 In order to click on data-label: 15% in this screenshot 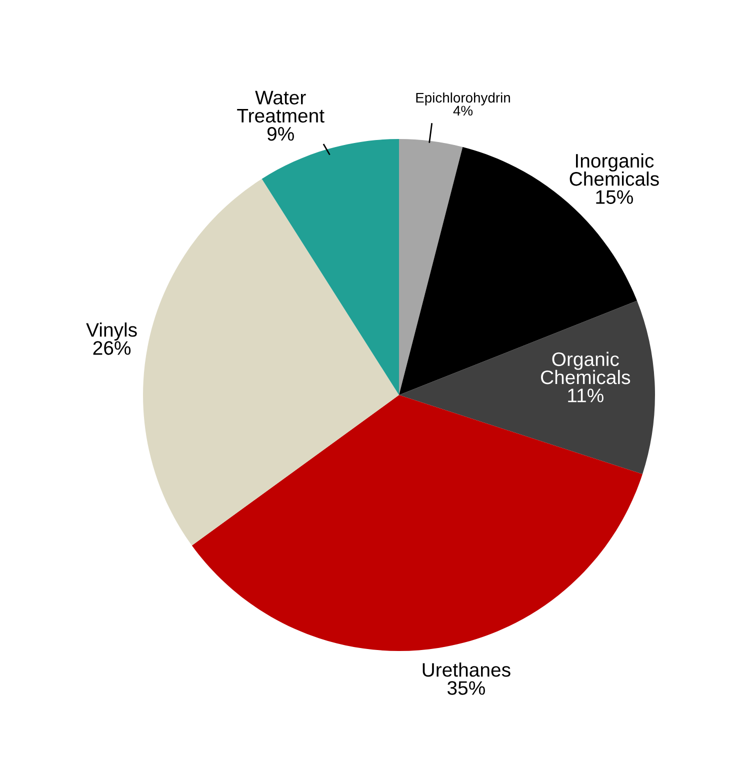, I will do `click(614, 197)`.